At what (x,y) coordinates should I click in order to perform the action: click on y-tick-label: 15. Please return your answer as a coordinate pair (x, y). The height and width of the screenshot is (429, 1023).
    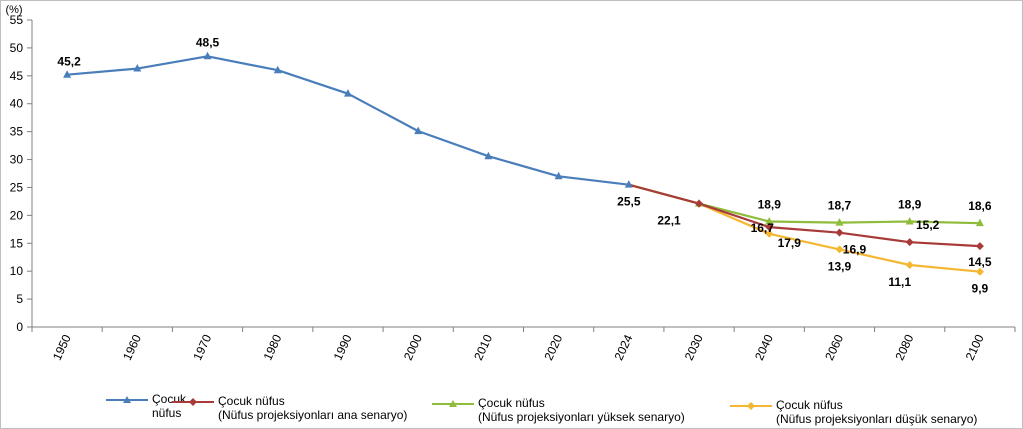
    Looking at the image, I should click on (17, 243).